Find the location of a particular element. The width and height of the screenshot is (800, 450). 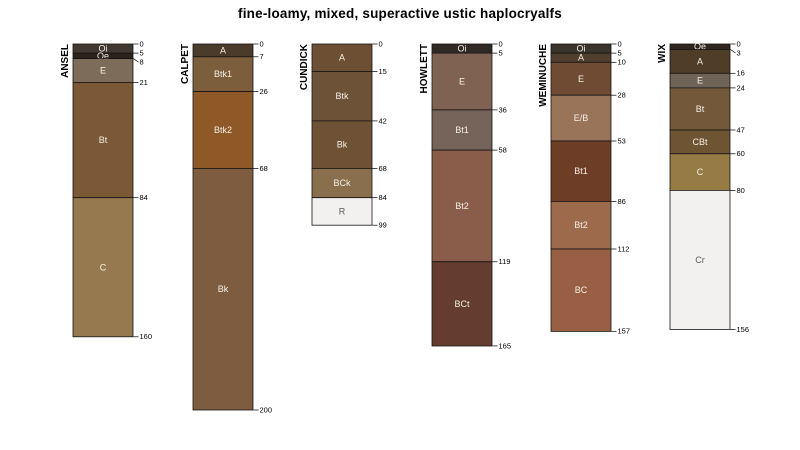

horizon-label: C is located at coordinates (103, 267).